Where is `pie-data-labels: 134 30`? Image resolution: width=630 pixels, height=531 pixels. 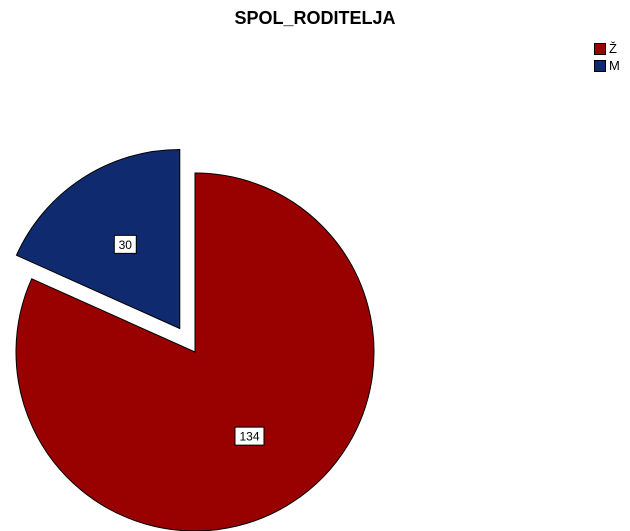 pie-data-labels: 134 30 is located at coordinates (189, 340).